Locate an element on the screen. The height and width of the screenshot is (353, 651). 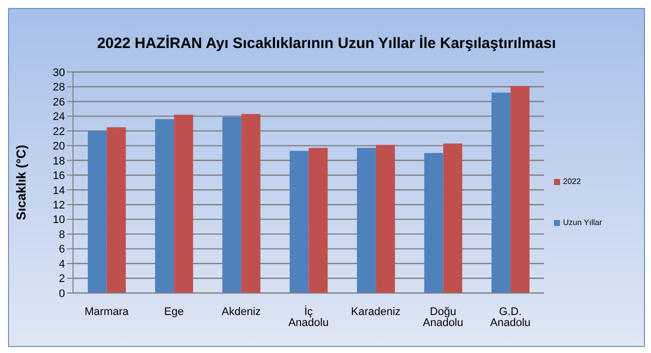
y-tick-label: 8 is located at coordinates (61, 234).